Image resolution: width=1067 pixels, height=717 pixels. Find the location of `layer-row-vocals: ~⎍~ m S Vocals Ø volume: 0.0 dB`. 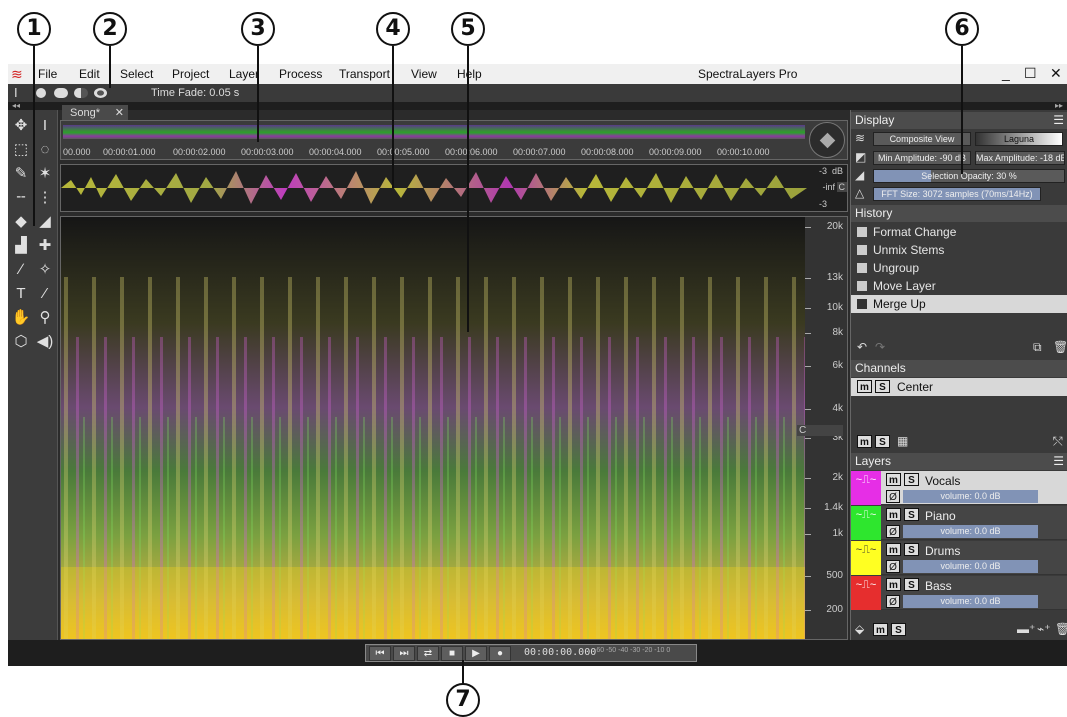

layer-row-vocals: ~⎍~ m S Vocals Ø volume: 0.0 dB is located at coordinates (959, 488).